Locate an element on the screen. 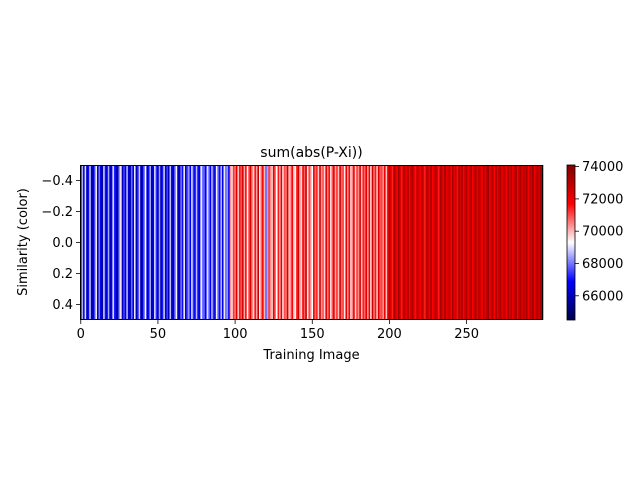  y-axis-ticks: −0.4 −0.2 0.0 0.2 0.4 is located at coordinates (60, 243).